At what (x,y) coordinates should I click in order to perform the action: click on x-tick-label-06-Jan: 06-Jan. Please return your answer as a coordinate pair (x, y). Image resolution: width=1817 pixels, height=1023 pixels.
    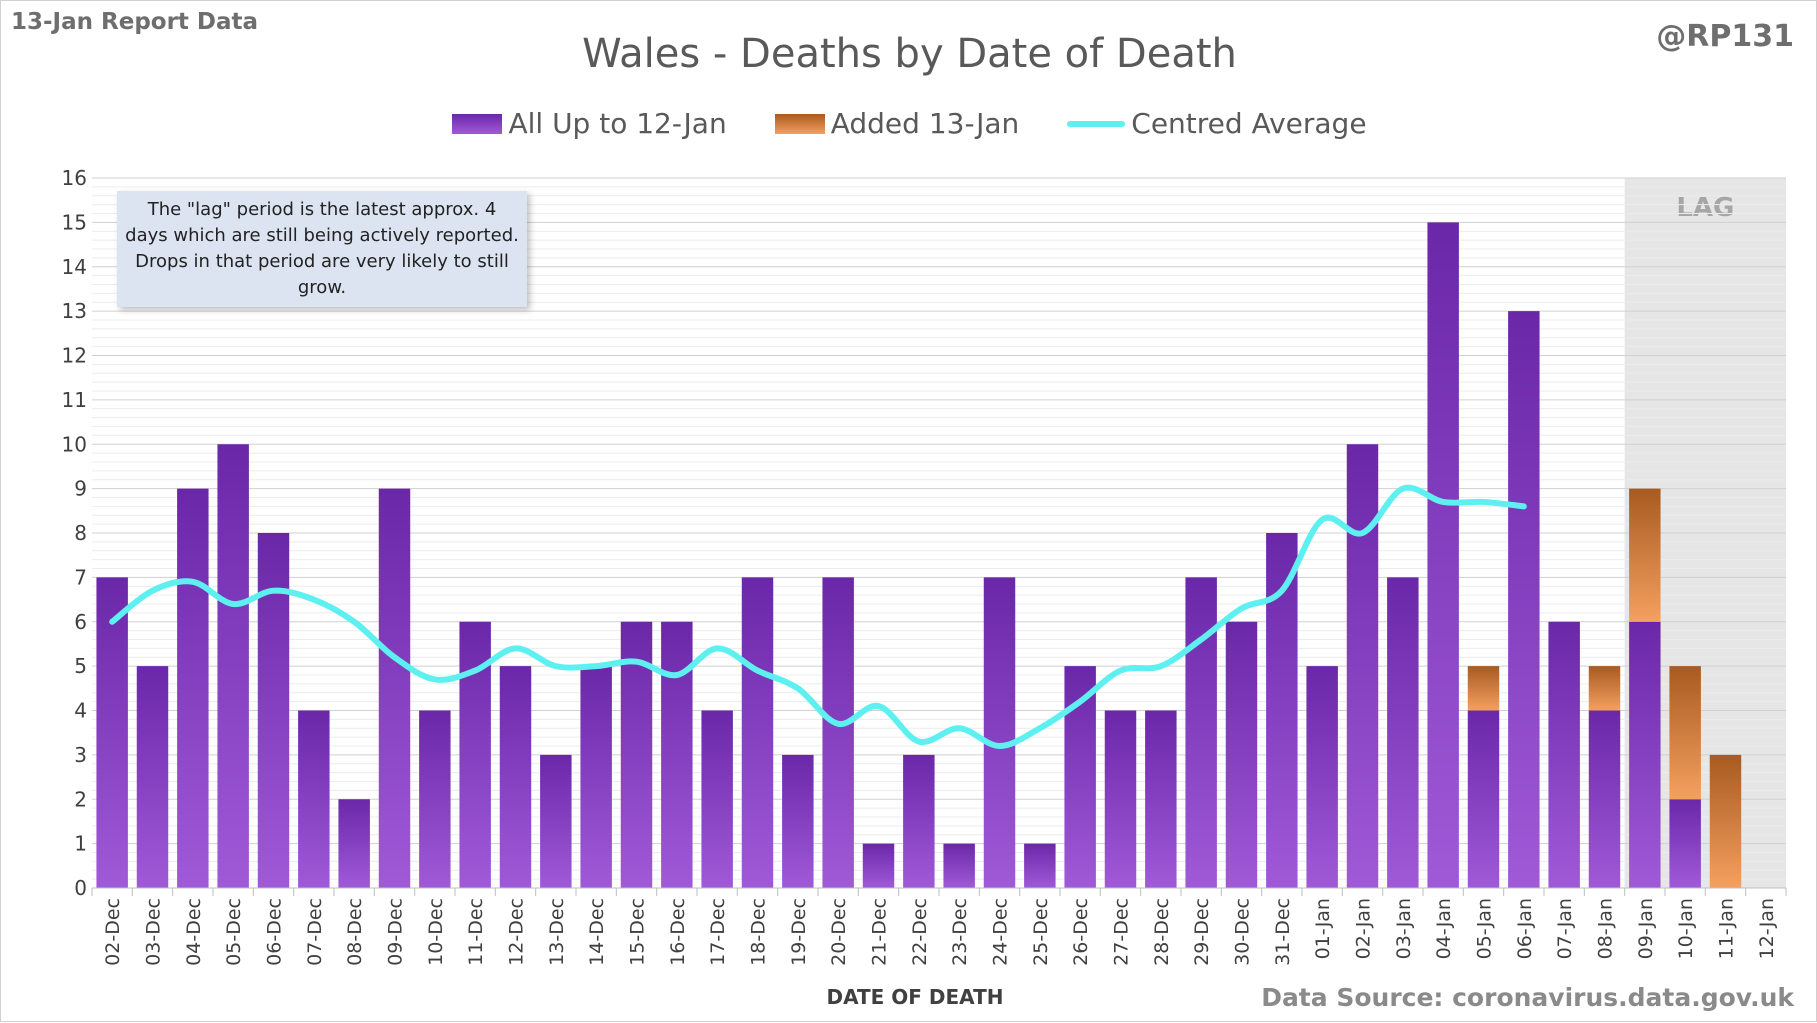
    Looking at the image, I should click on (1525, 928).